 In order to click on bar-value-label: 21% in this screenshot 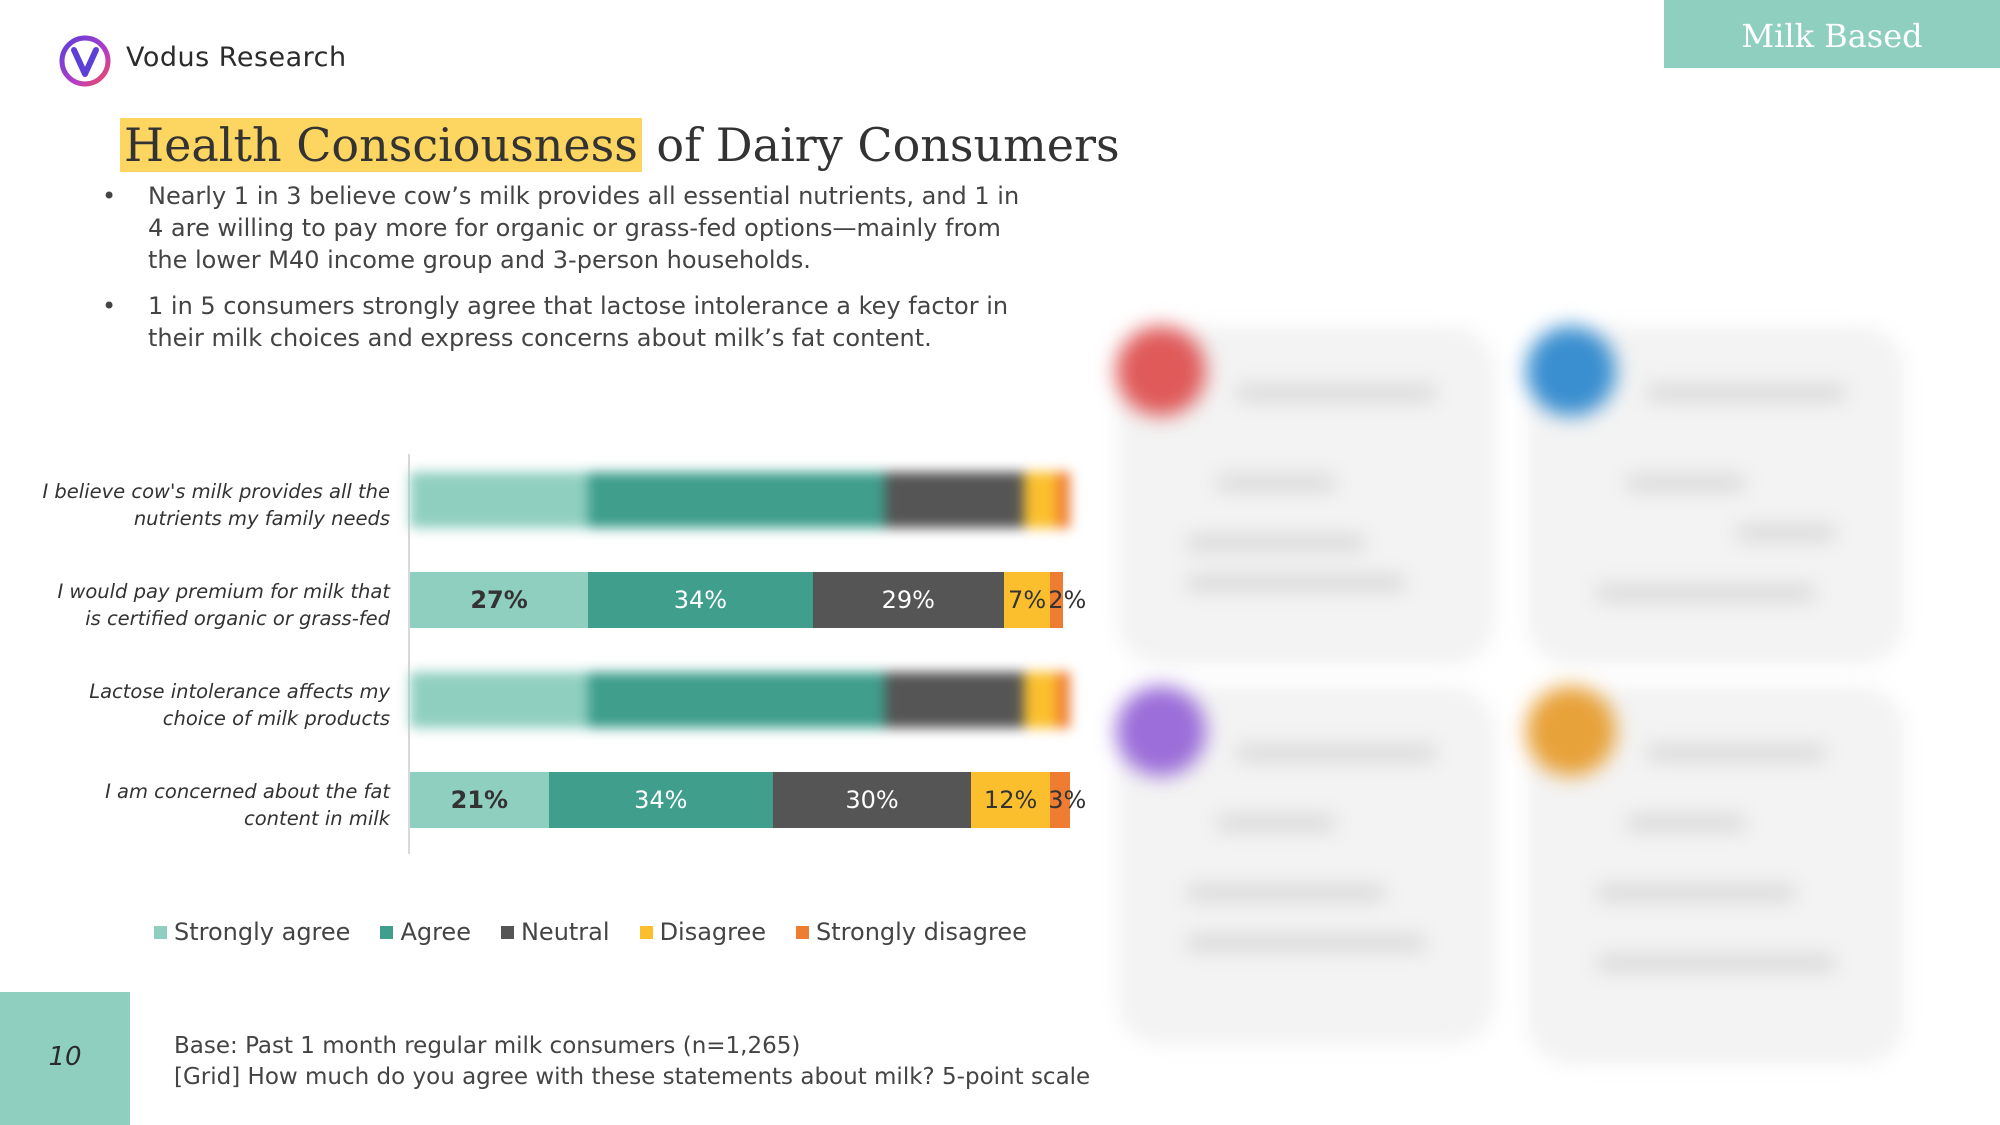, I will do `click(479, 800)`.